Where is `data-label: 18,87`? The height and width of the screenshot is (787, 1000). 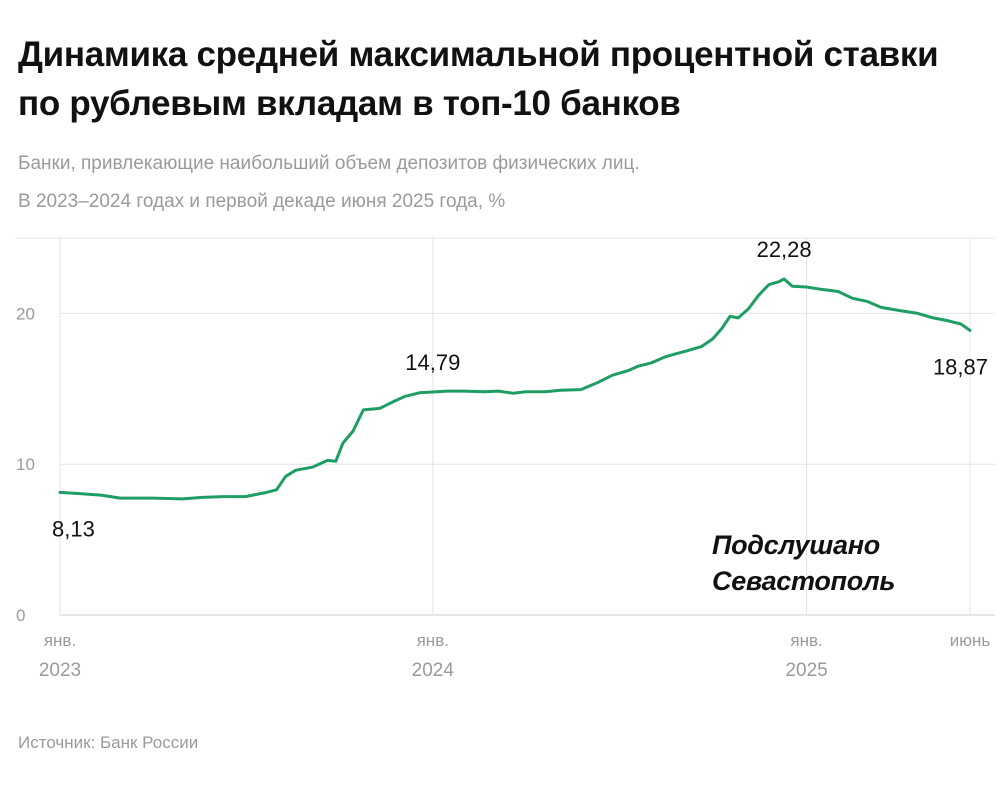
data-label: 18,87 is located at coordinates (960, 366).